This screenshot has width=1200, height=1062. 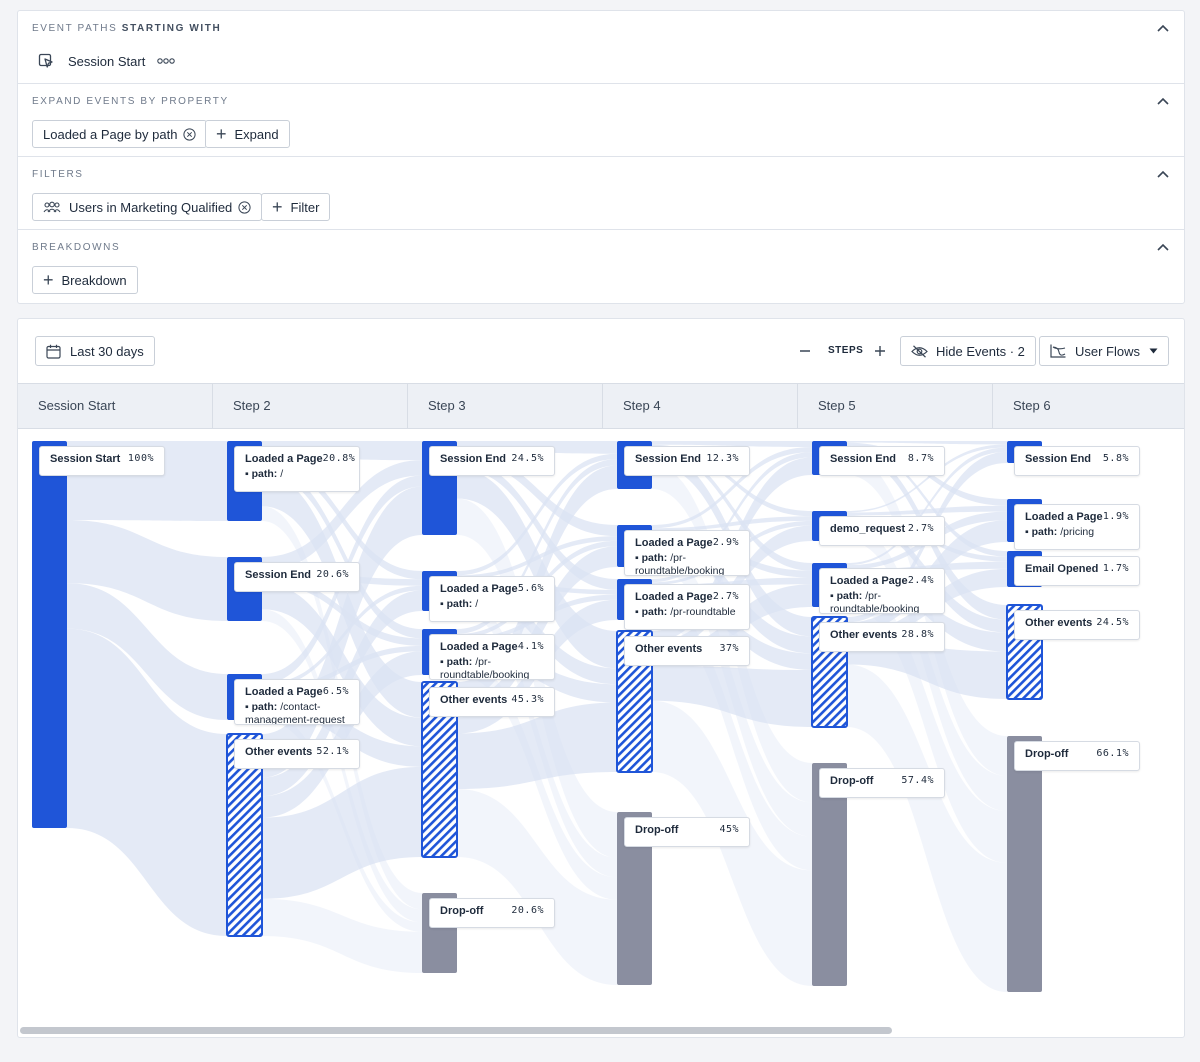 I want to click on hide-events-button: Hide Events · 2, so click(x=968, y=351).